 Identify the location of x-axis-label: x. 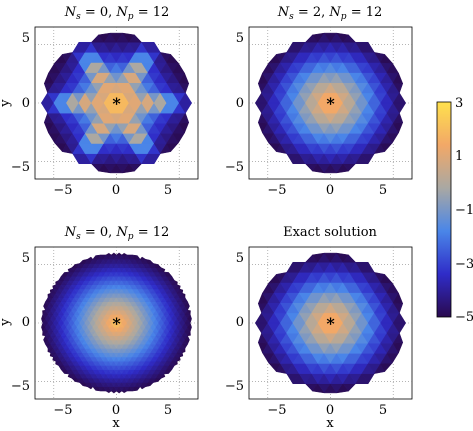
(330, 423).